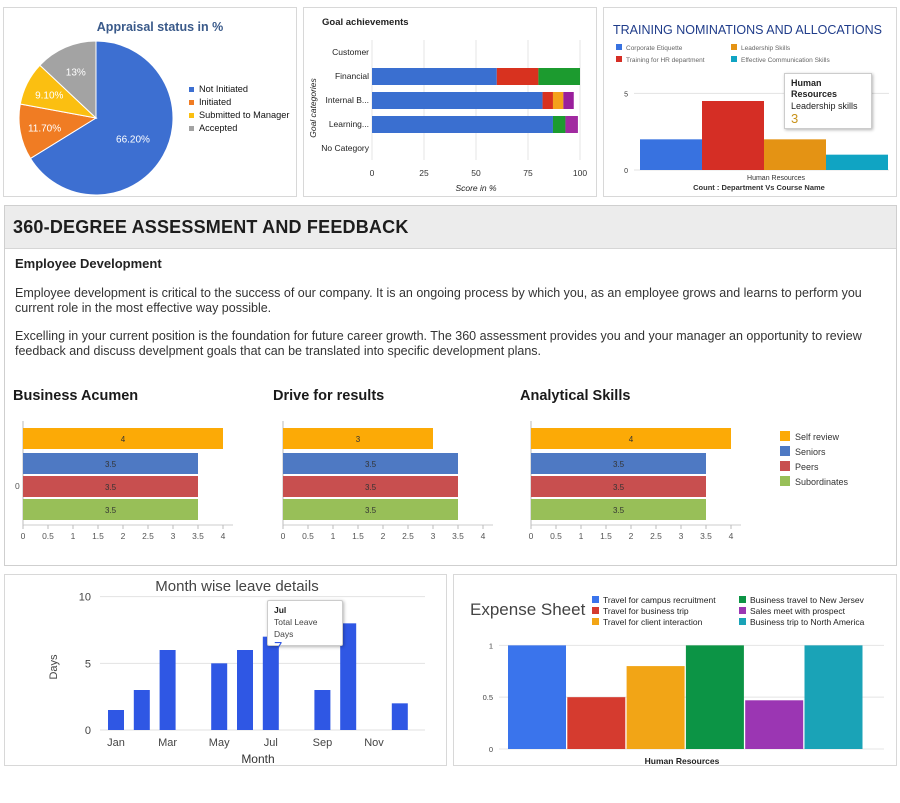 The image size is (900, 803). Describe the element at coordinates (595, 610) in the screenshot. I see `expense-legend-swatch-travel-for-business-trip` at that location.